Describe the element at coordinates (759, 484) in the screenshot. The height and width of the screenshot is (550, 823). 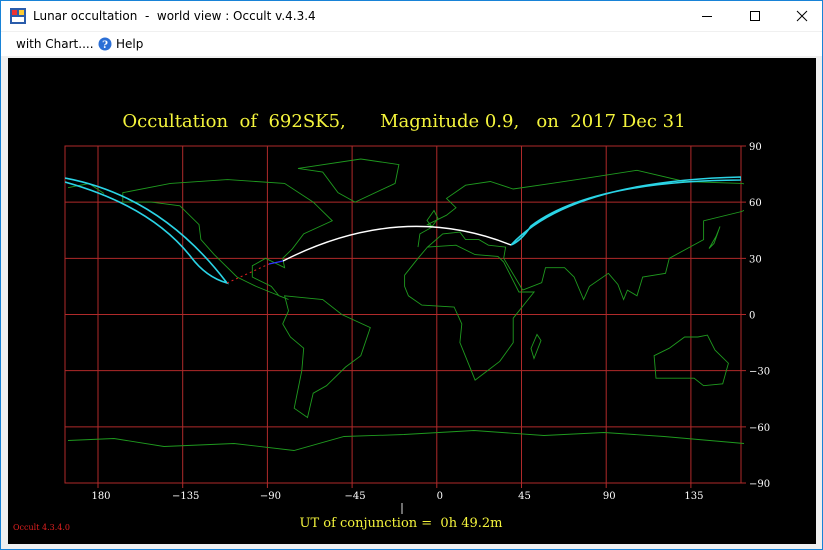
I see `y-tick-label: −90` at that location.